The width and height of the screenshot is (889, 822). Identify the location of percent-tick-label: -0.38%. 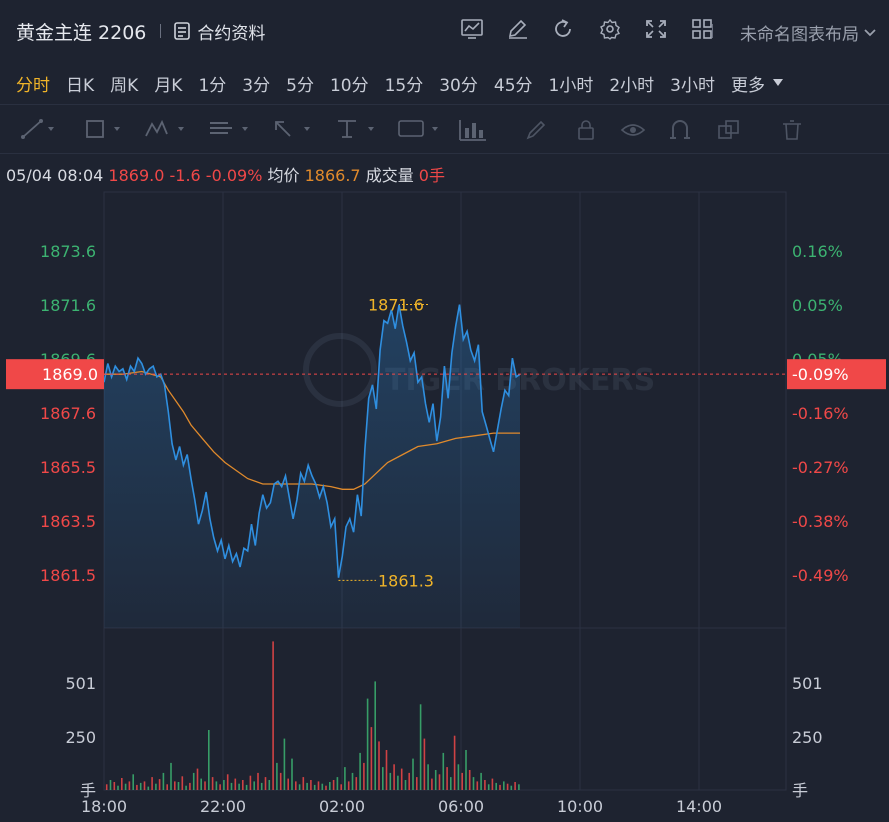
(820, 521).